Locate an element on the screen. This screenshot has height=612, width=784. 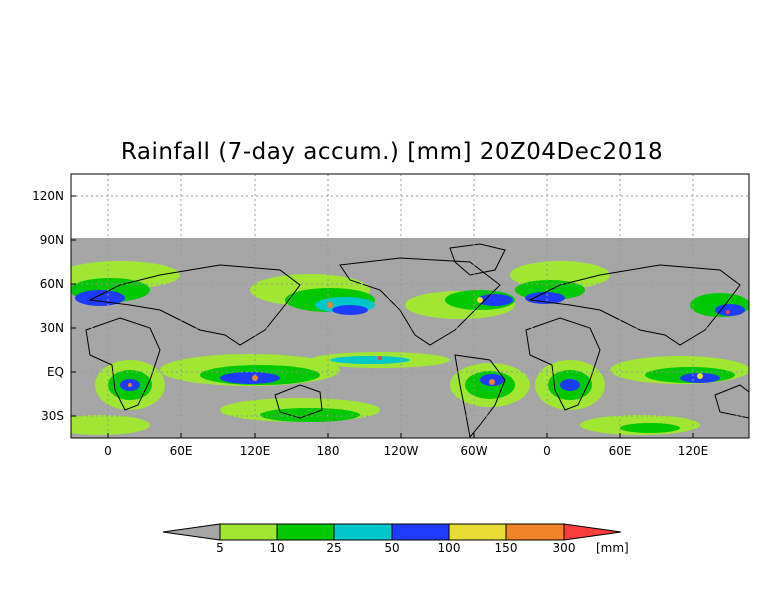
y-tick-label: 30N is located at coordinates (51, 328).